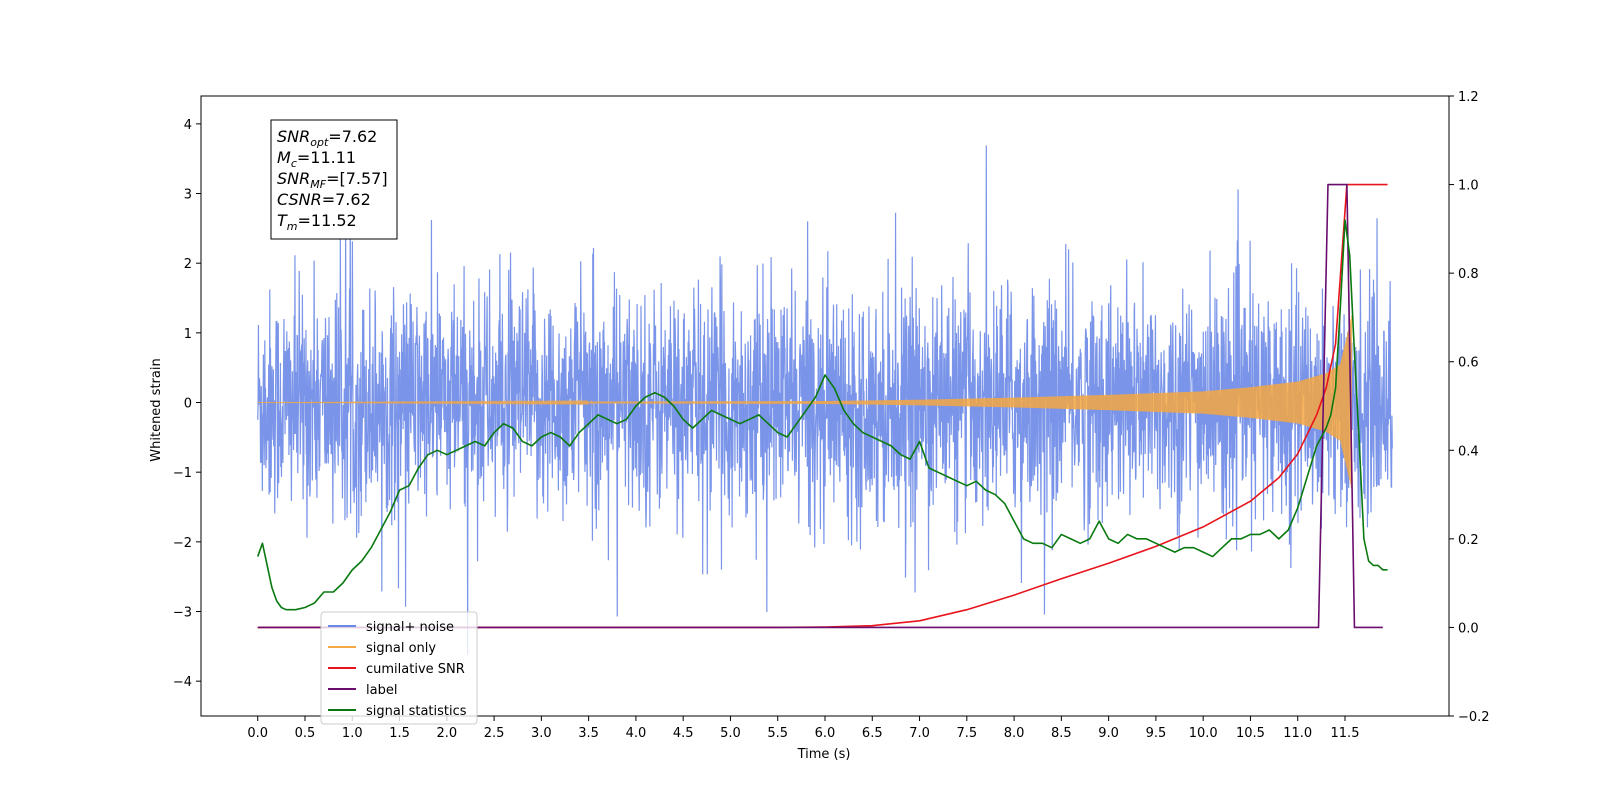  What do you see at coordinates (1345, 733) in the screenshot?
I see `x-tick-label: 11.5` at bounding box center [1345, 733].